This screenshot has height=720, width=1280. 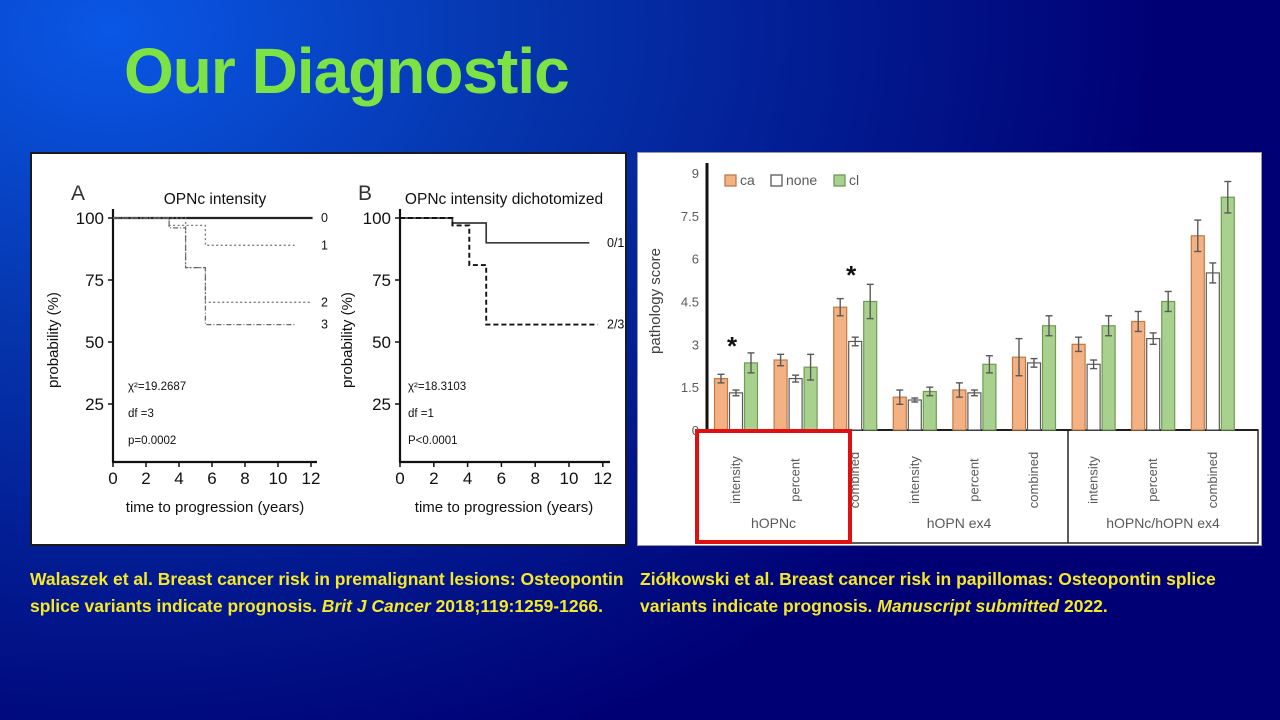 I want to click on y-tick-label: 9, so click(x=695, y=173).